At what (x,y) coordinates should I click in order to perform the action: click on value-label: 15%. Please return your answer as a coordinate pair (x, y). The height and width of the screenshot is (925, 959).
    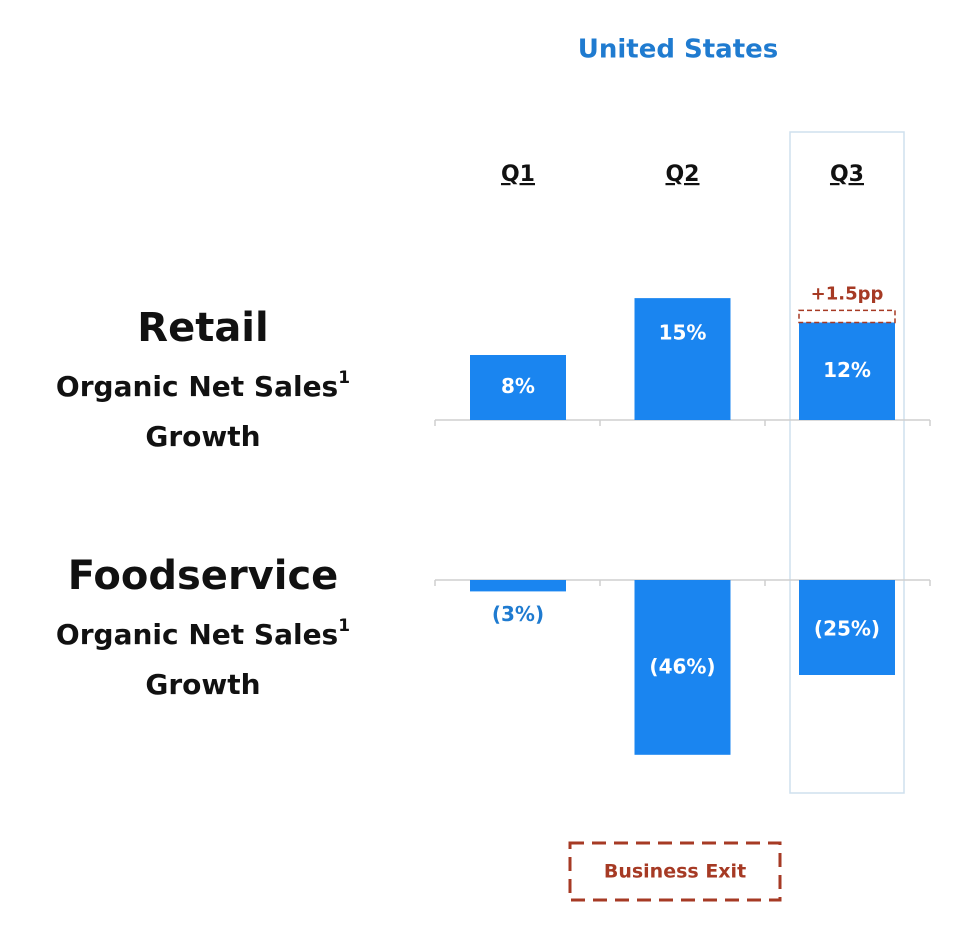
    Looking at the image, I should click on (683, 333).